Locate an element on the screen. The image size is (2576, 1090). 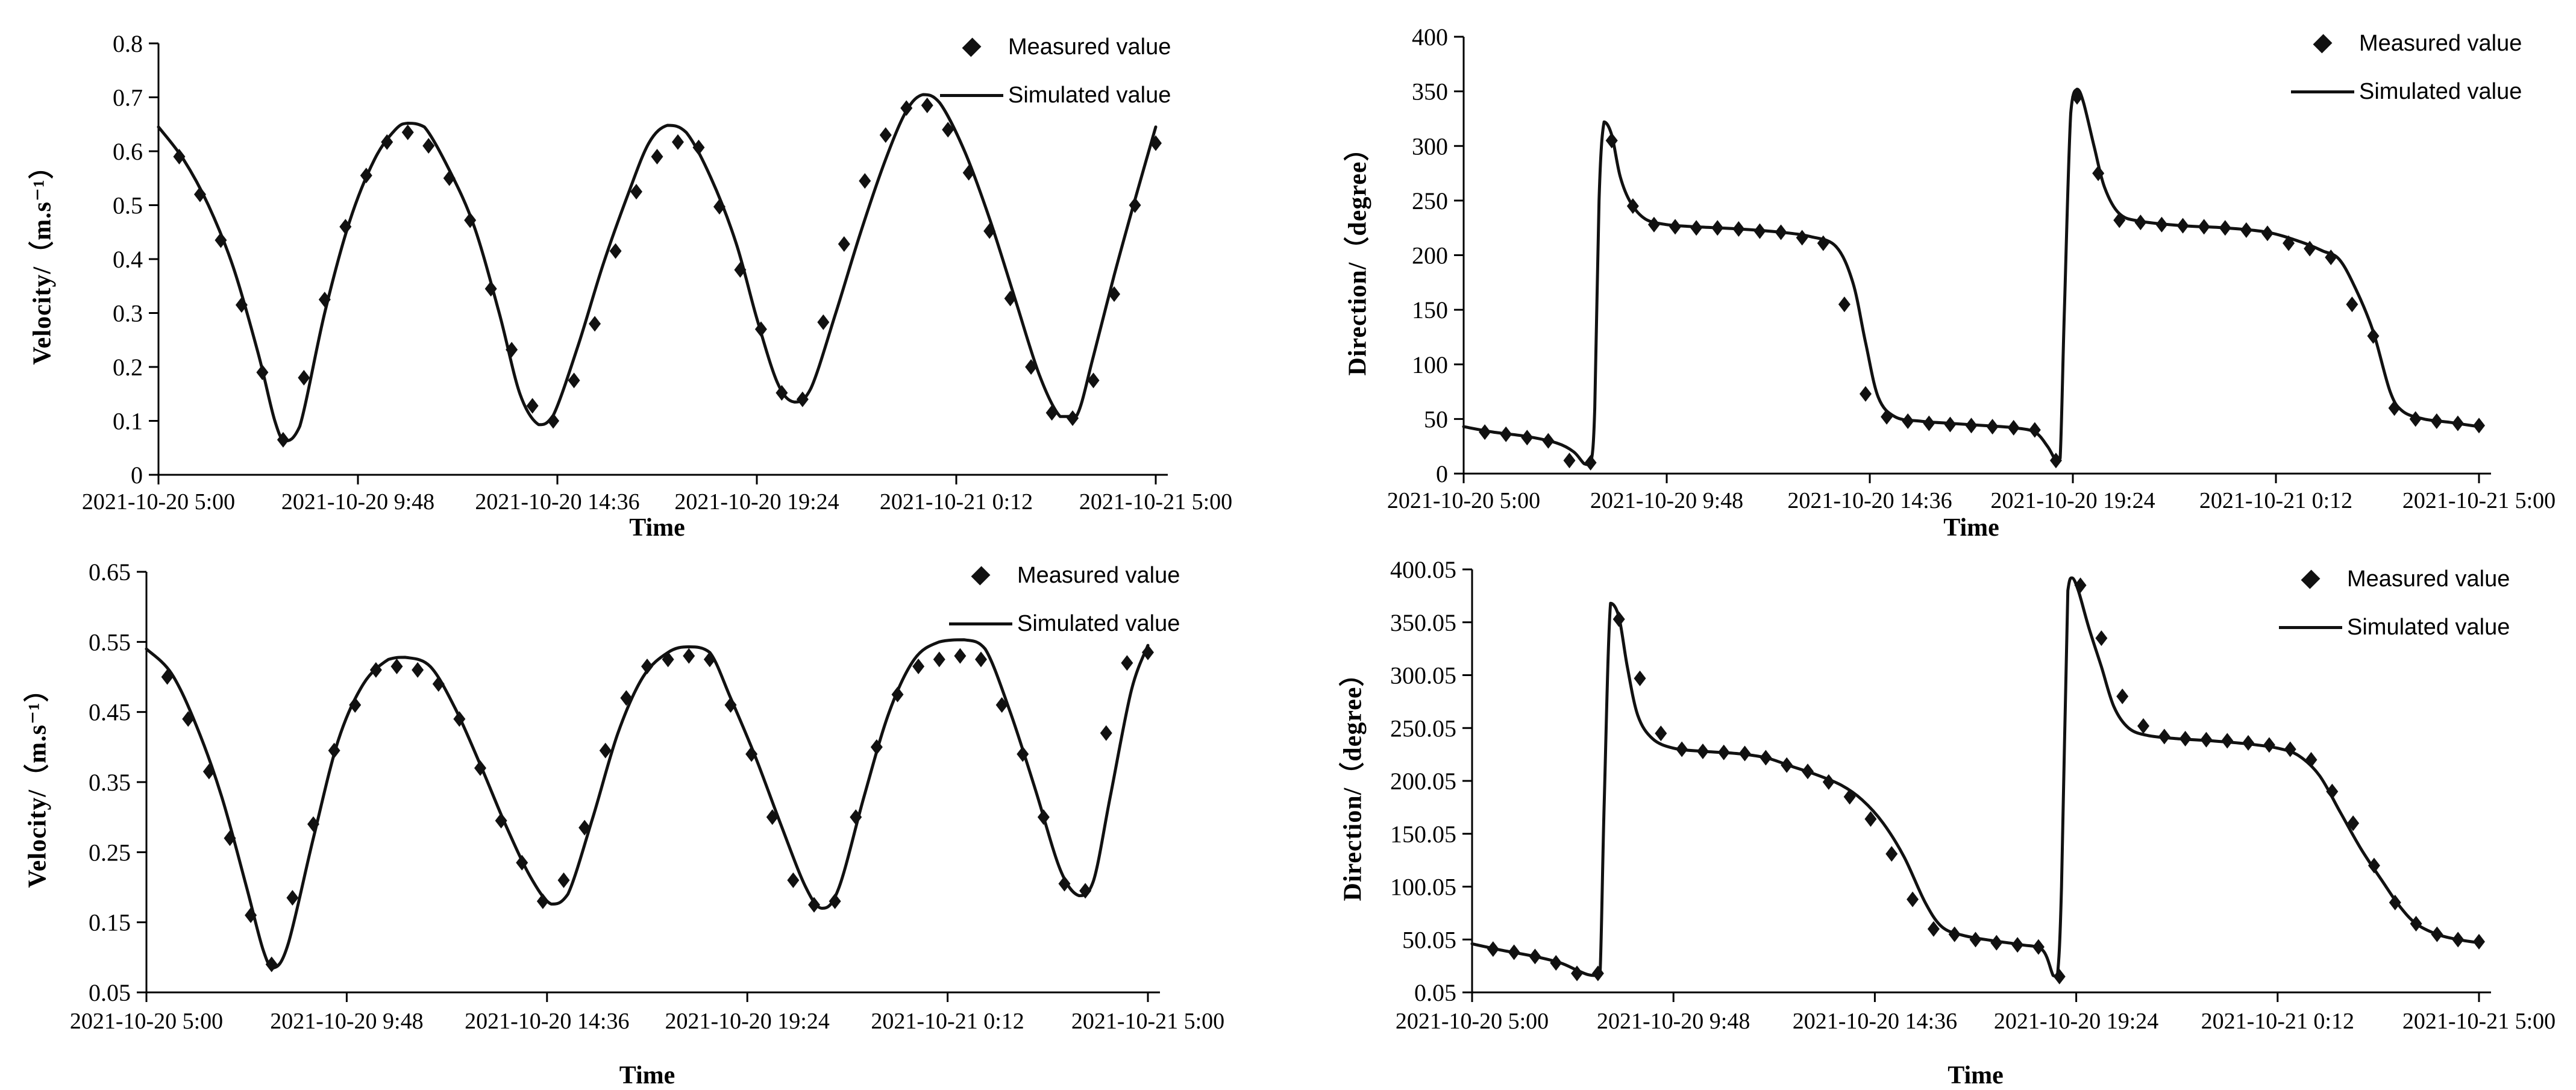
y-axis-title: Direction/（degree） is located at coordinates (1358, 255).